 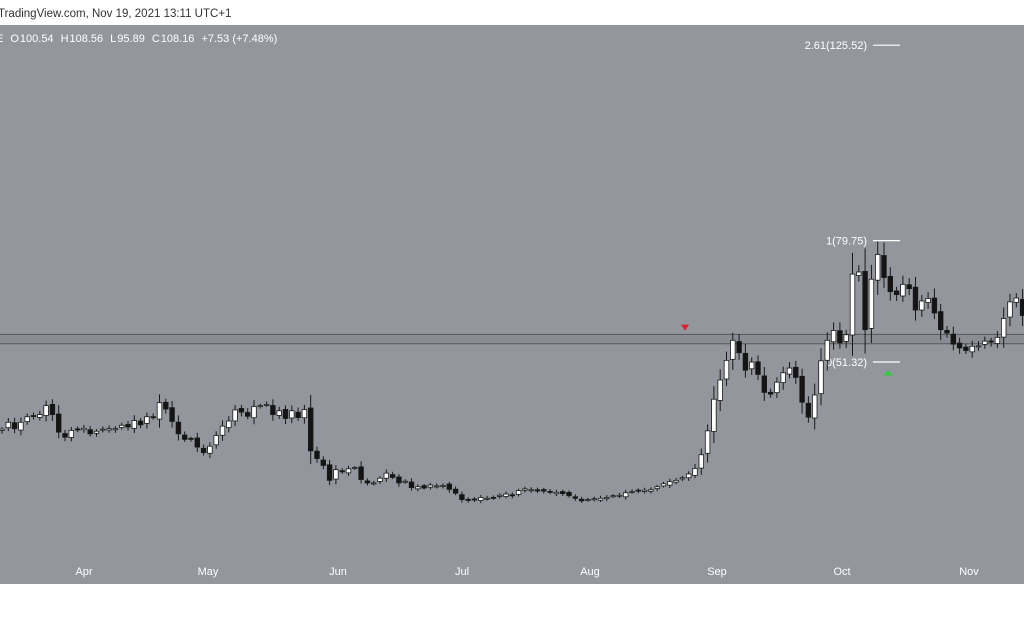 What do you see at coordinates (239, 39) in the screenshot?
I see `legend-change-value: +7.53 (+7.48%)` at bounding box center [239, 39].